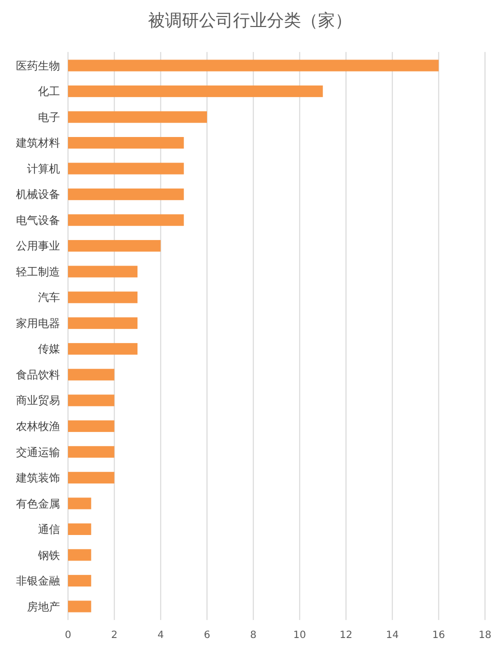 This screenshot has width=500, height=655. What do you see at coordinates (49, 529) in the screenshot?
I see `y-tick-label: 通信` at bounding box center [49, 529].